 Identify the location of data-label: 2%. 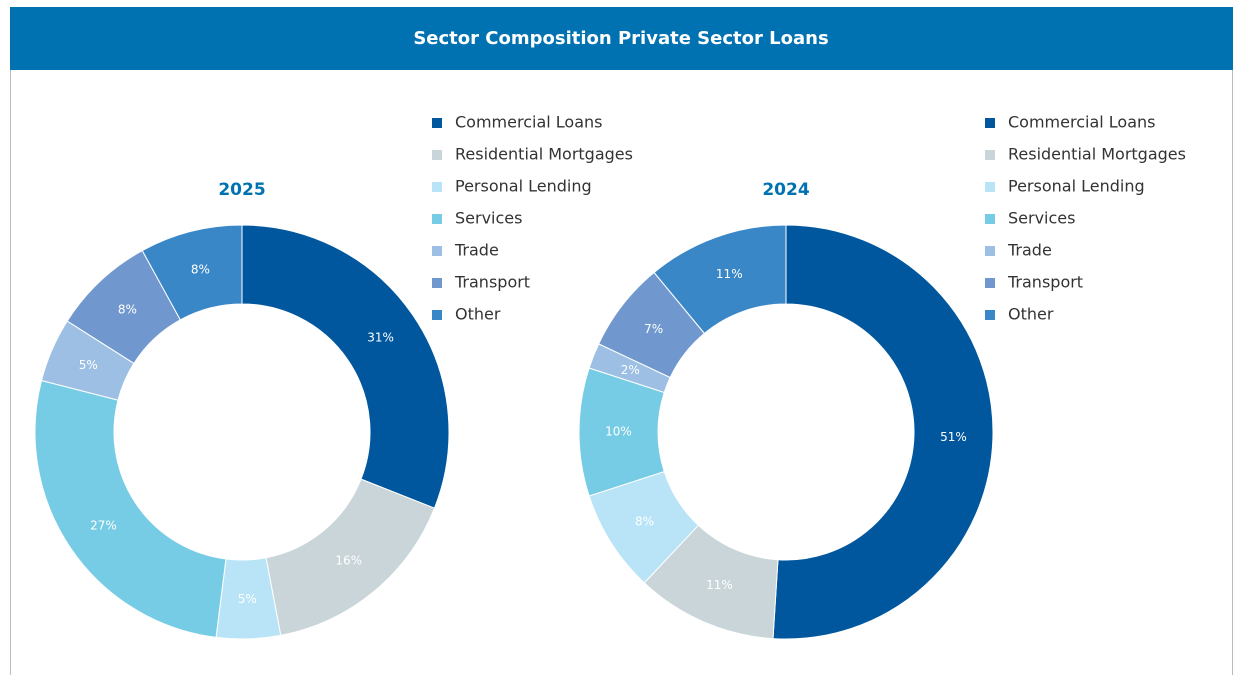
(630, 370).